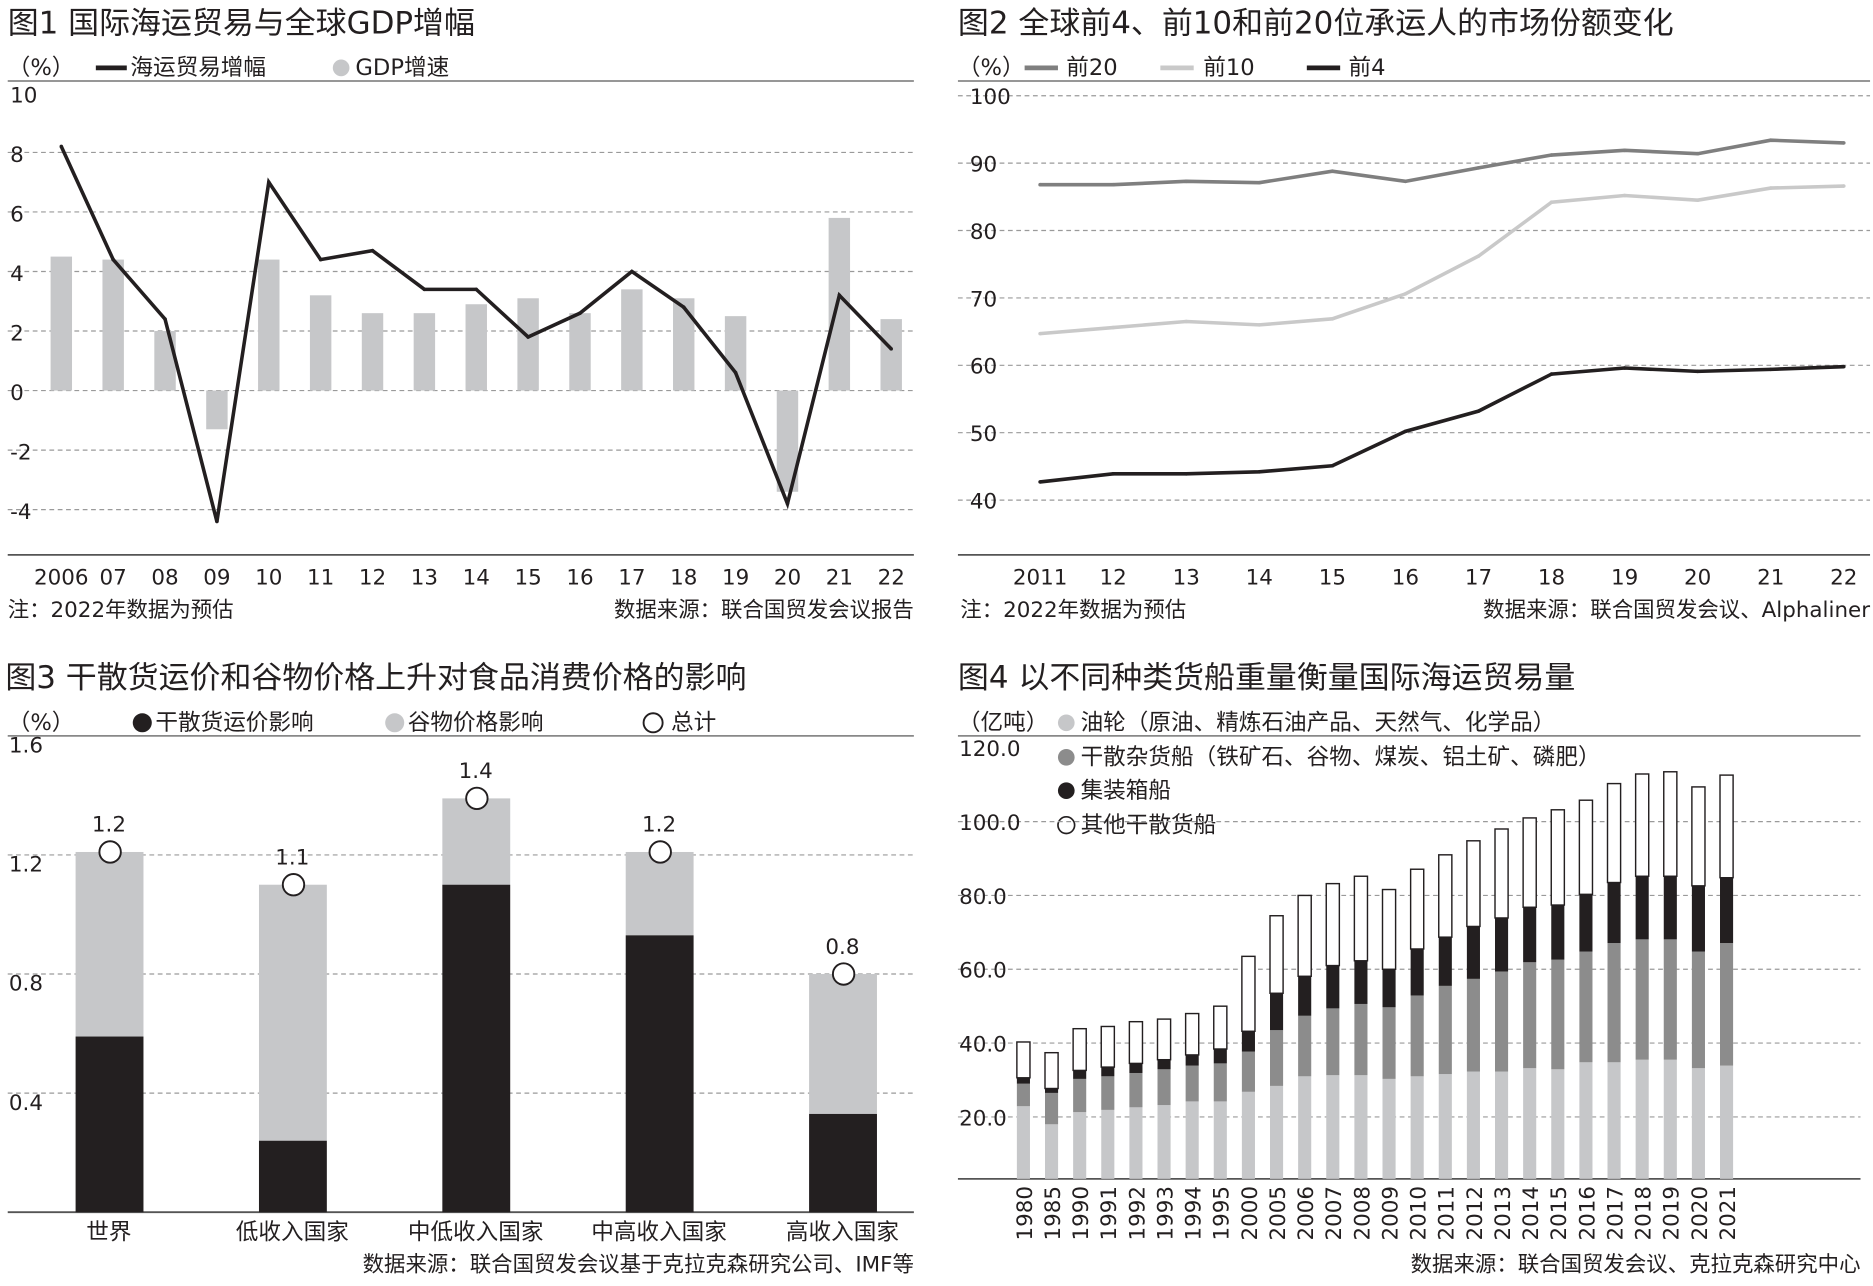  I want to click on total-label: 0.8, so click(842, 947).